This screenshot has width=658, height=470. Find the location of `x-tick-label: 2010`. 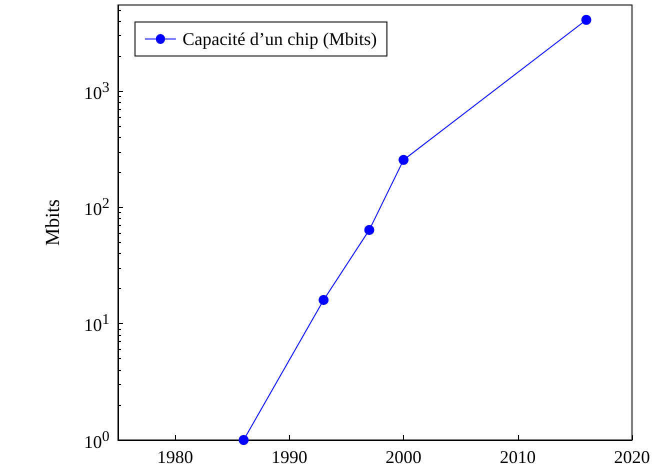

x-tick-label: 2010 is located at coordinates (518, 457).